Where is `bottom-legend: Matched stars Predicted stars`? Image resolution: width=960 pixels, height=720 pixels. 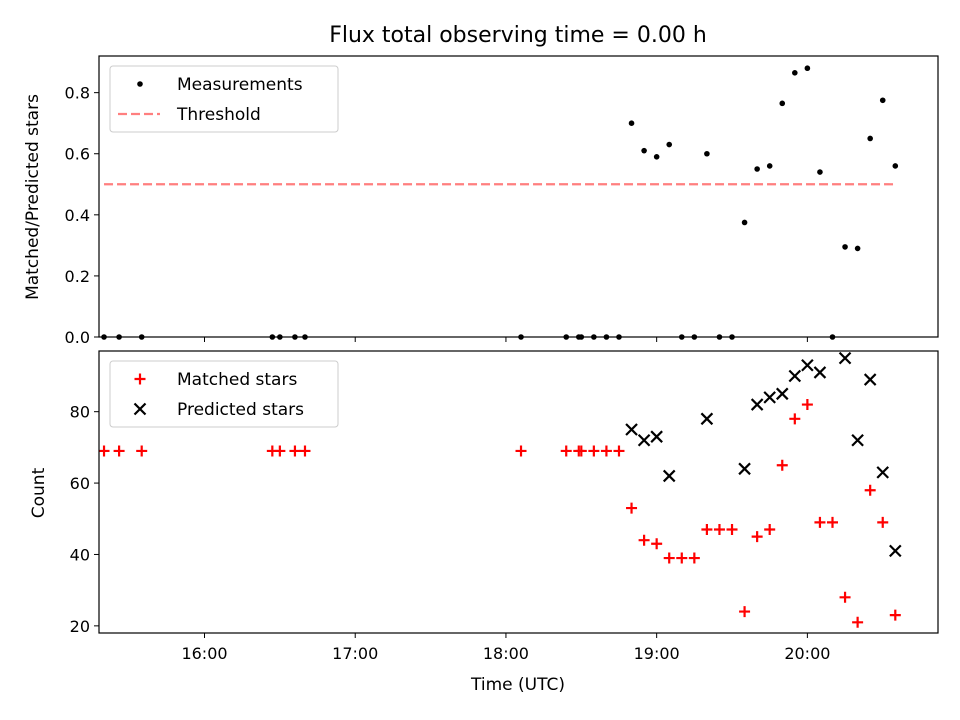 bottom-legend: Matched stars Predicted stars is located at coordinates (224, 394).